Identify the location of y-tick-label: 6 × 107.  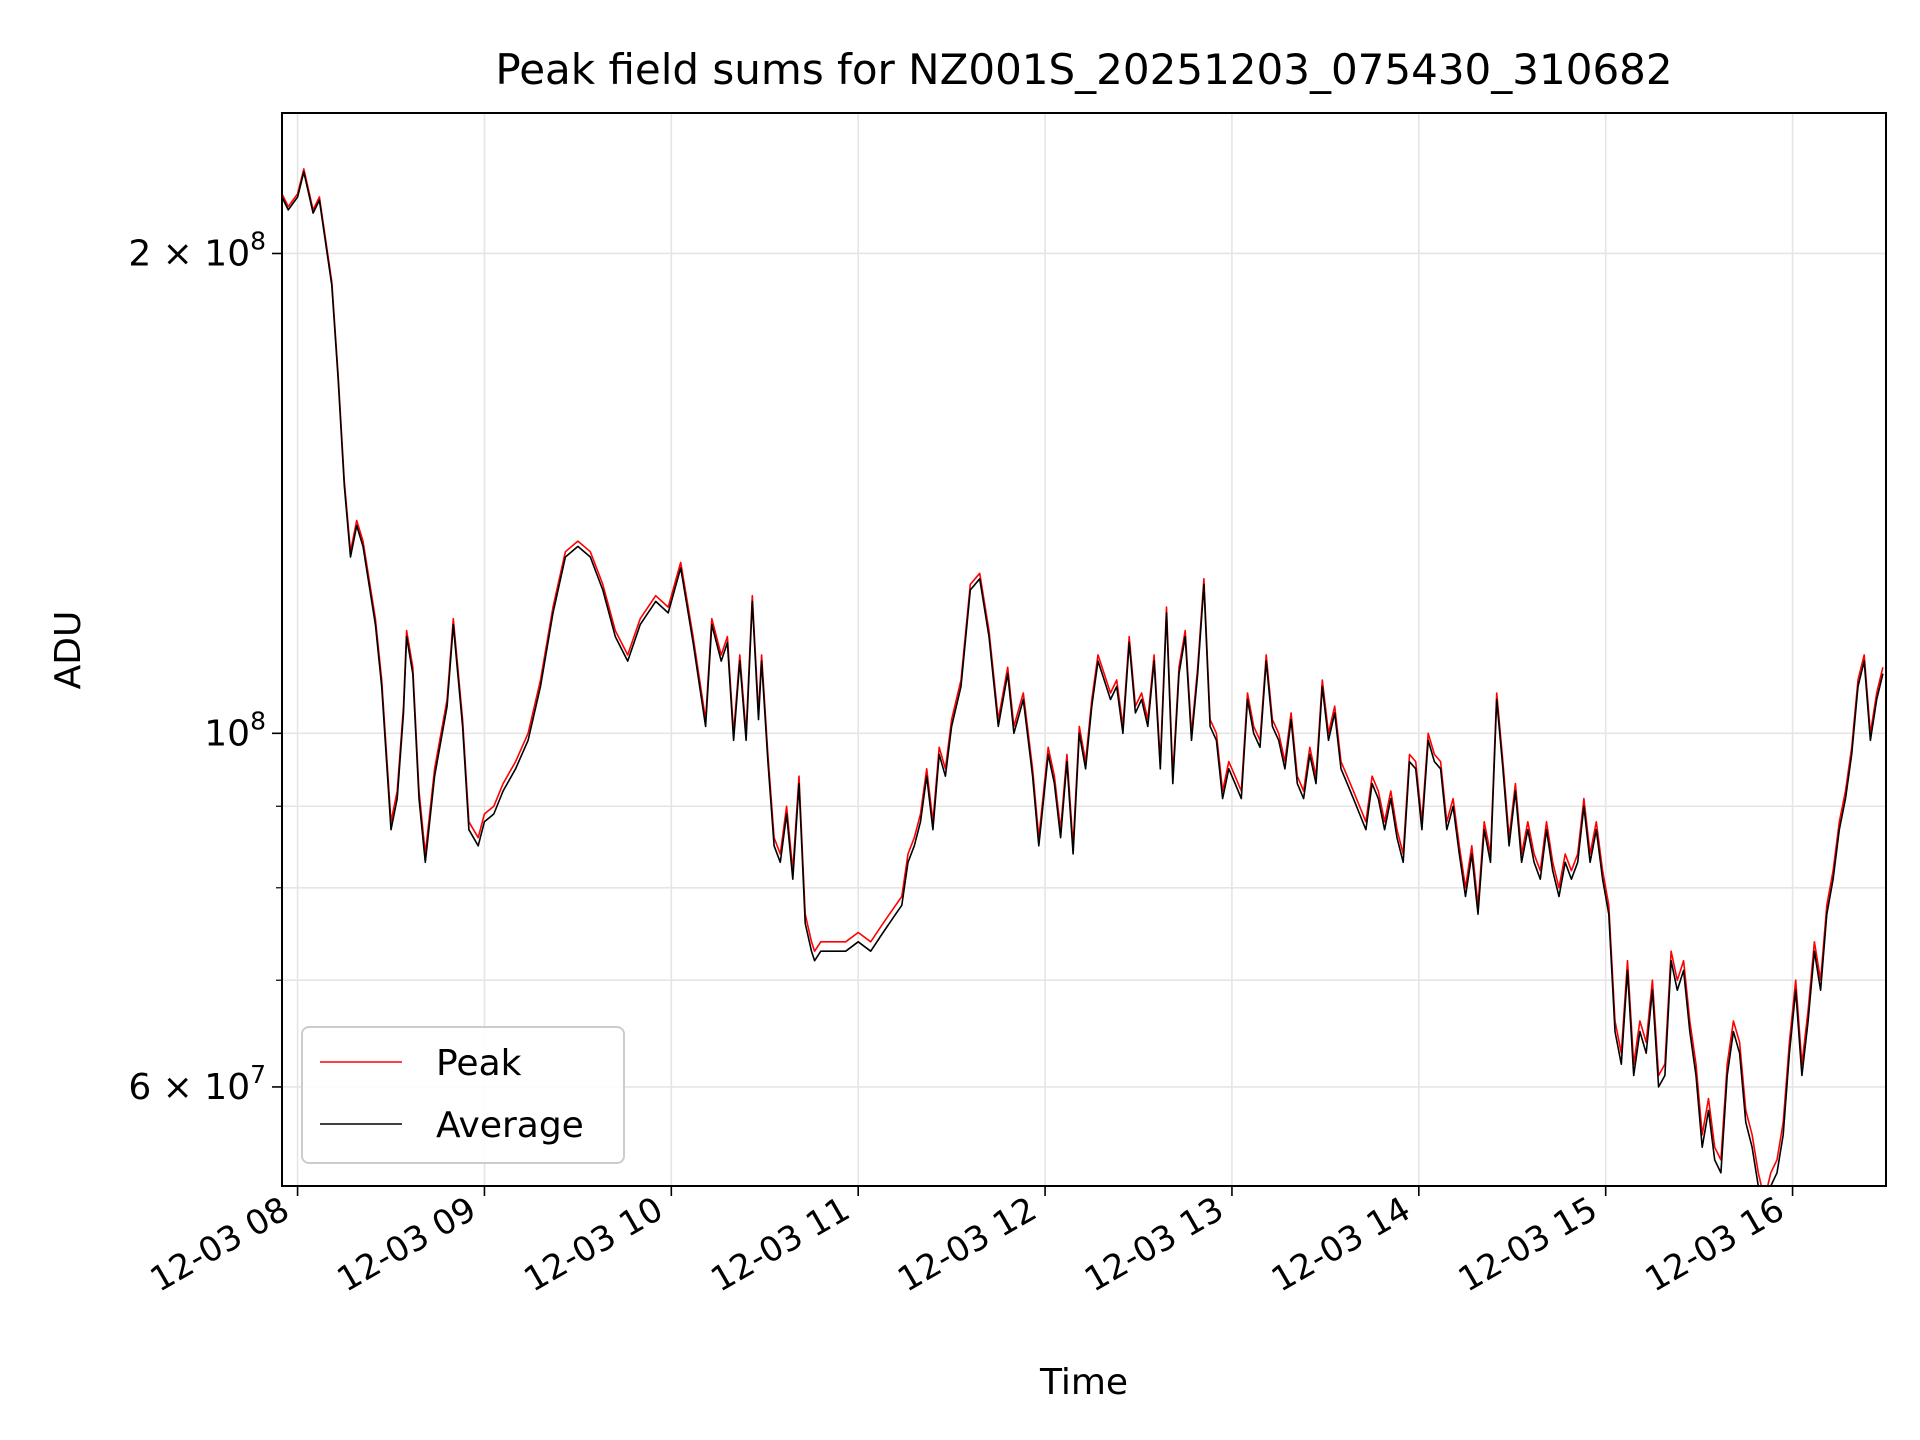
(197, 1084).